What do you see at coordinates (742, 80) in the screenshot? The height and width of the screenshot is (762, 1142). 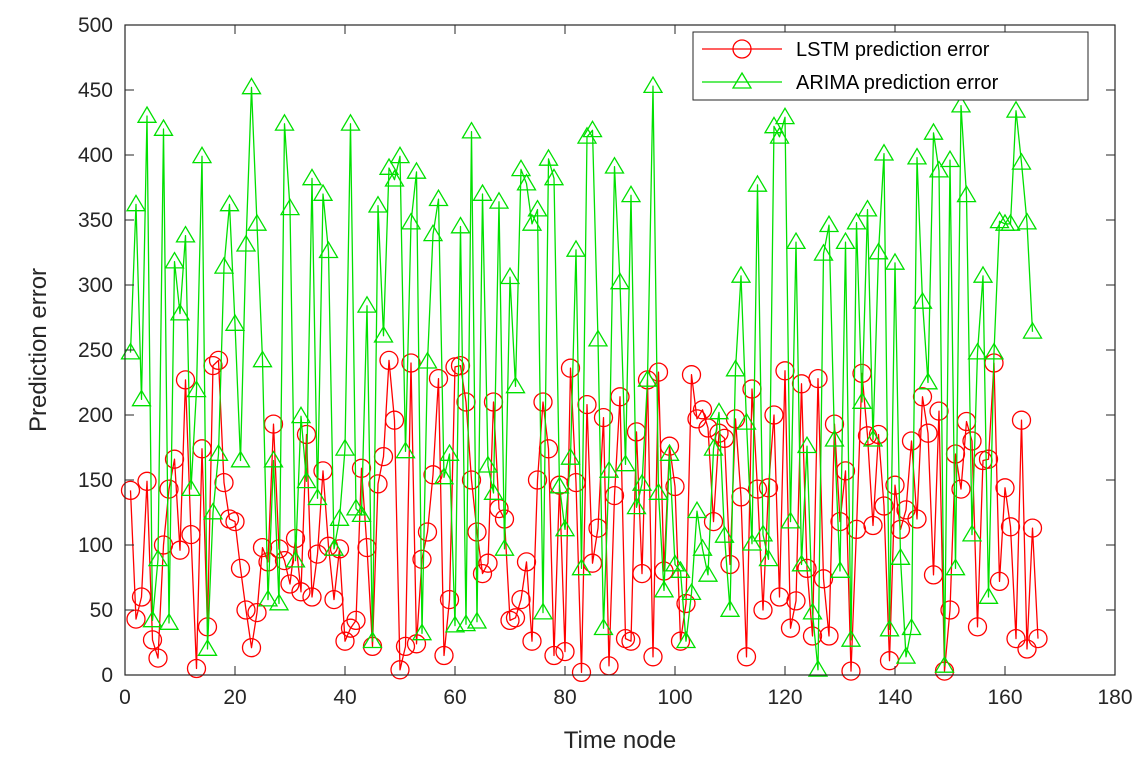 I see `legend-marker-arima` at bounding box center [742, 80].